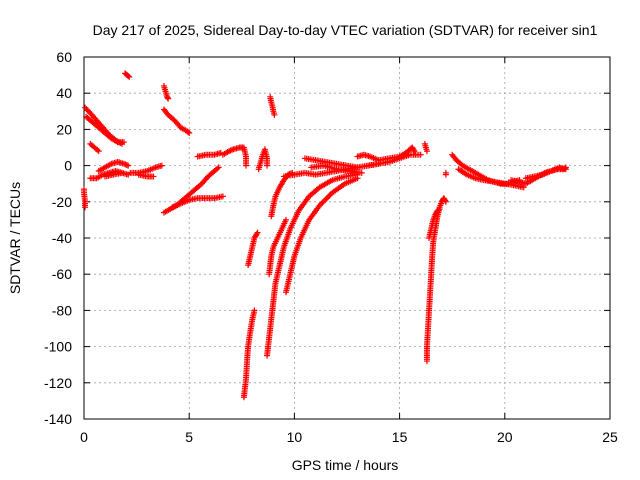  Describe the element at coordinates (434, 223) in the screenshot. I see `series-arc-ag` at that location.